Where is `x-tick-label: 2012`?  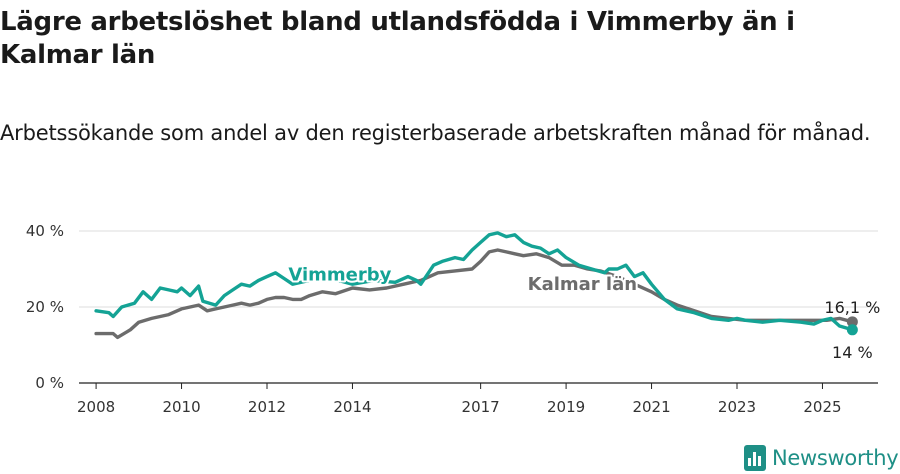 x-tick-label: 2012 is located at coordinates (267, 407).